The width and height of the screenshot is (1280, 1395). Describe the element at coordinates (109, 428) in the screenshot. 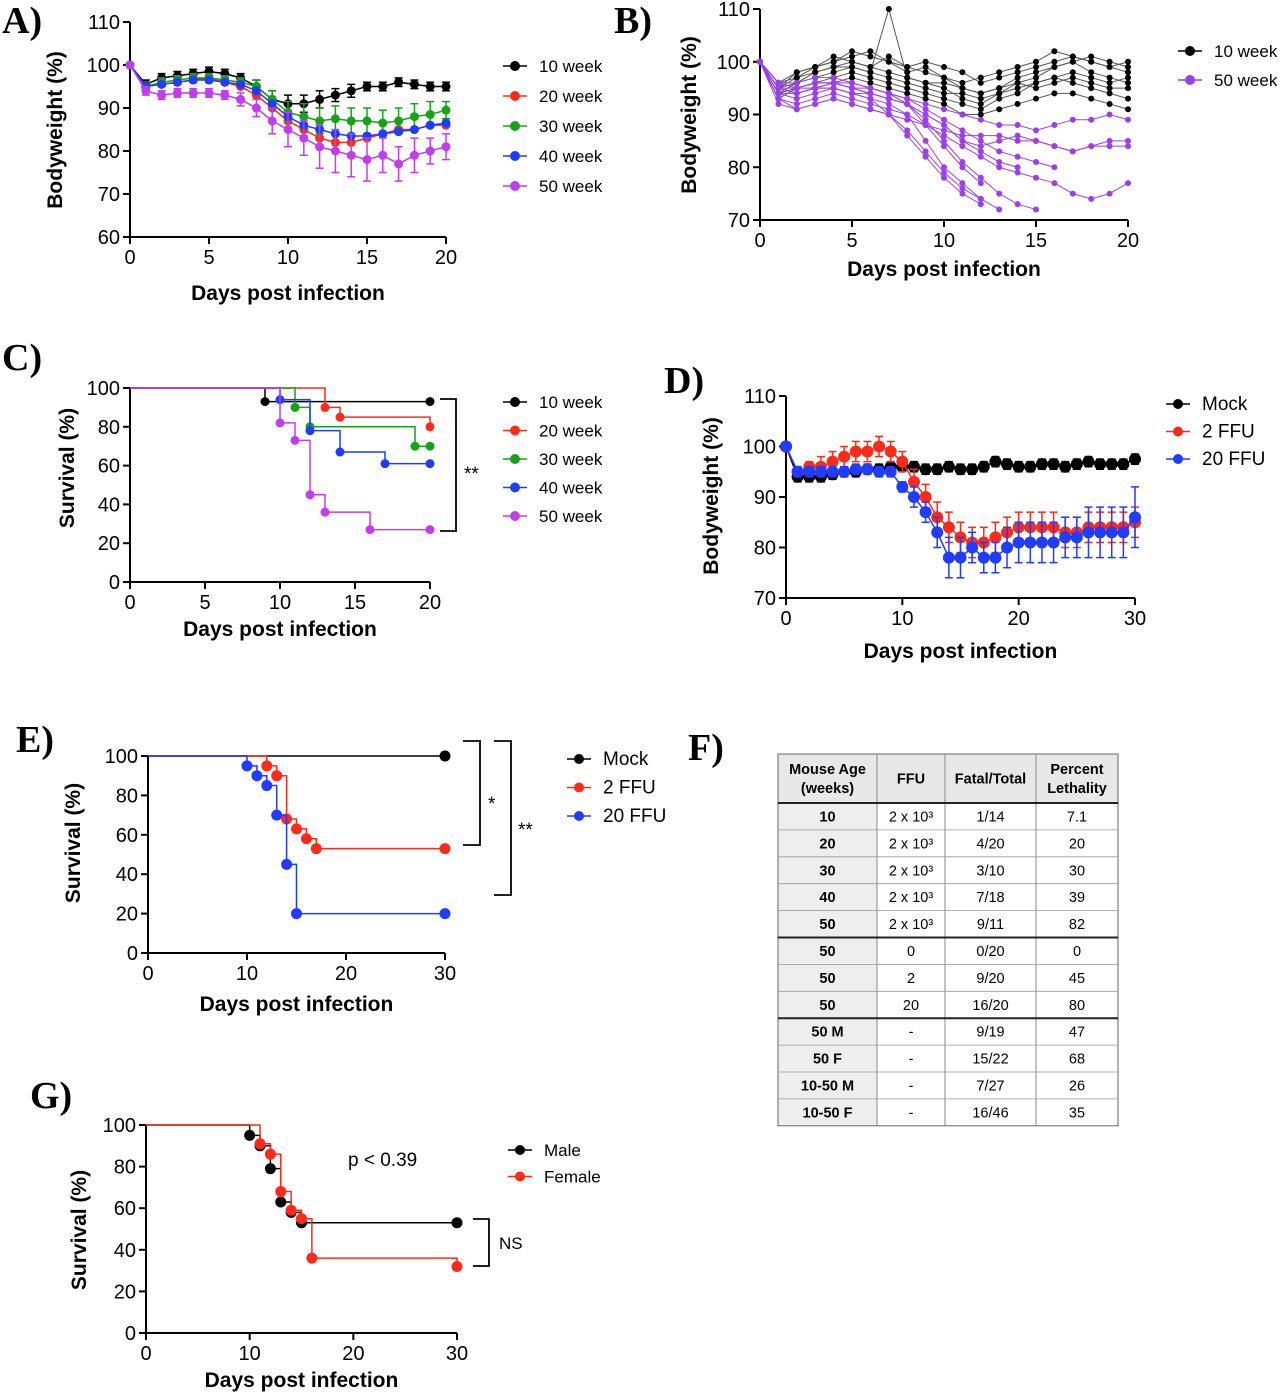

I see `y-tick-label: 80` at that location.